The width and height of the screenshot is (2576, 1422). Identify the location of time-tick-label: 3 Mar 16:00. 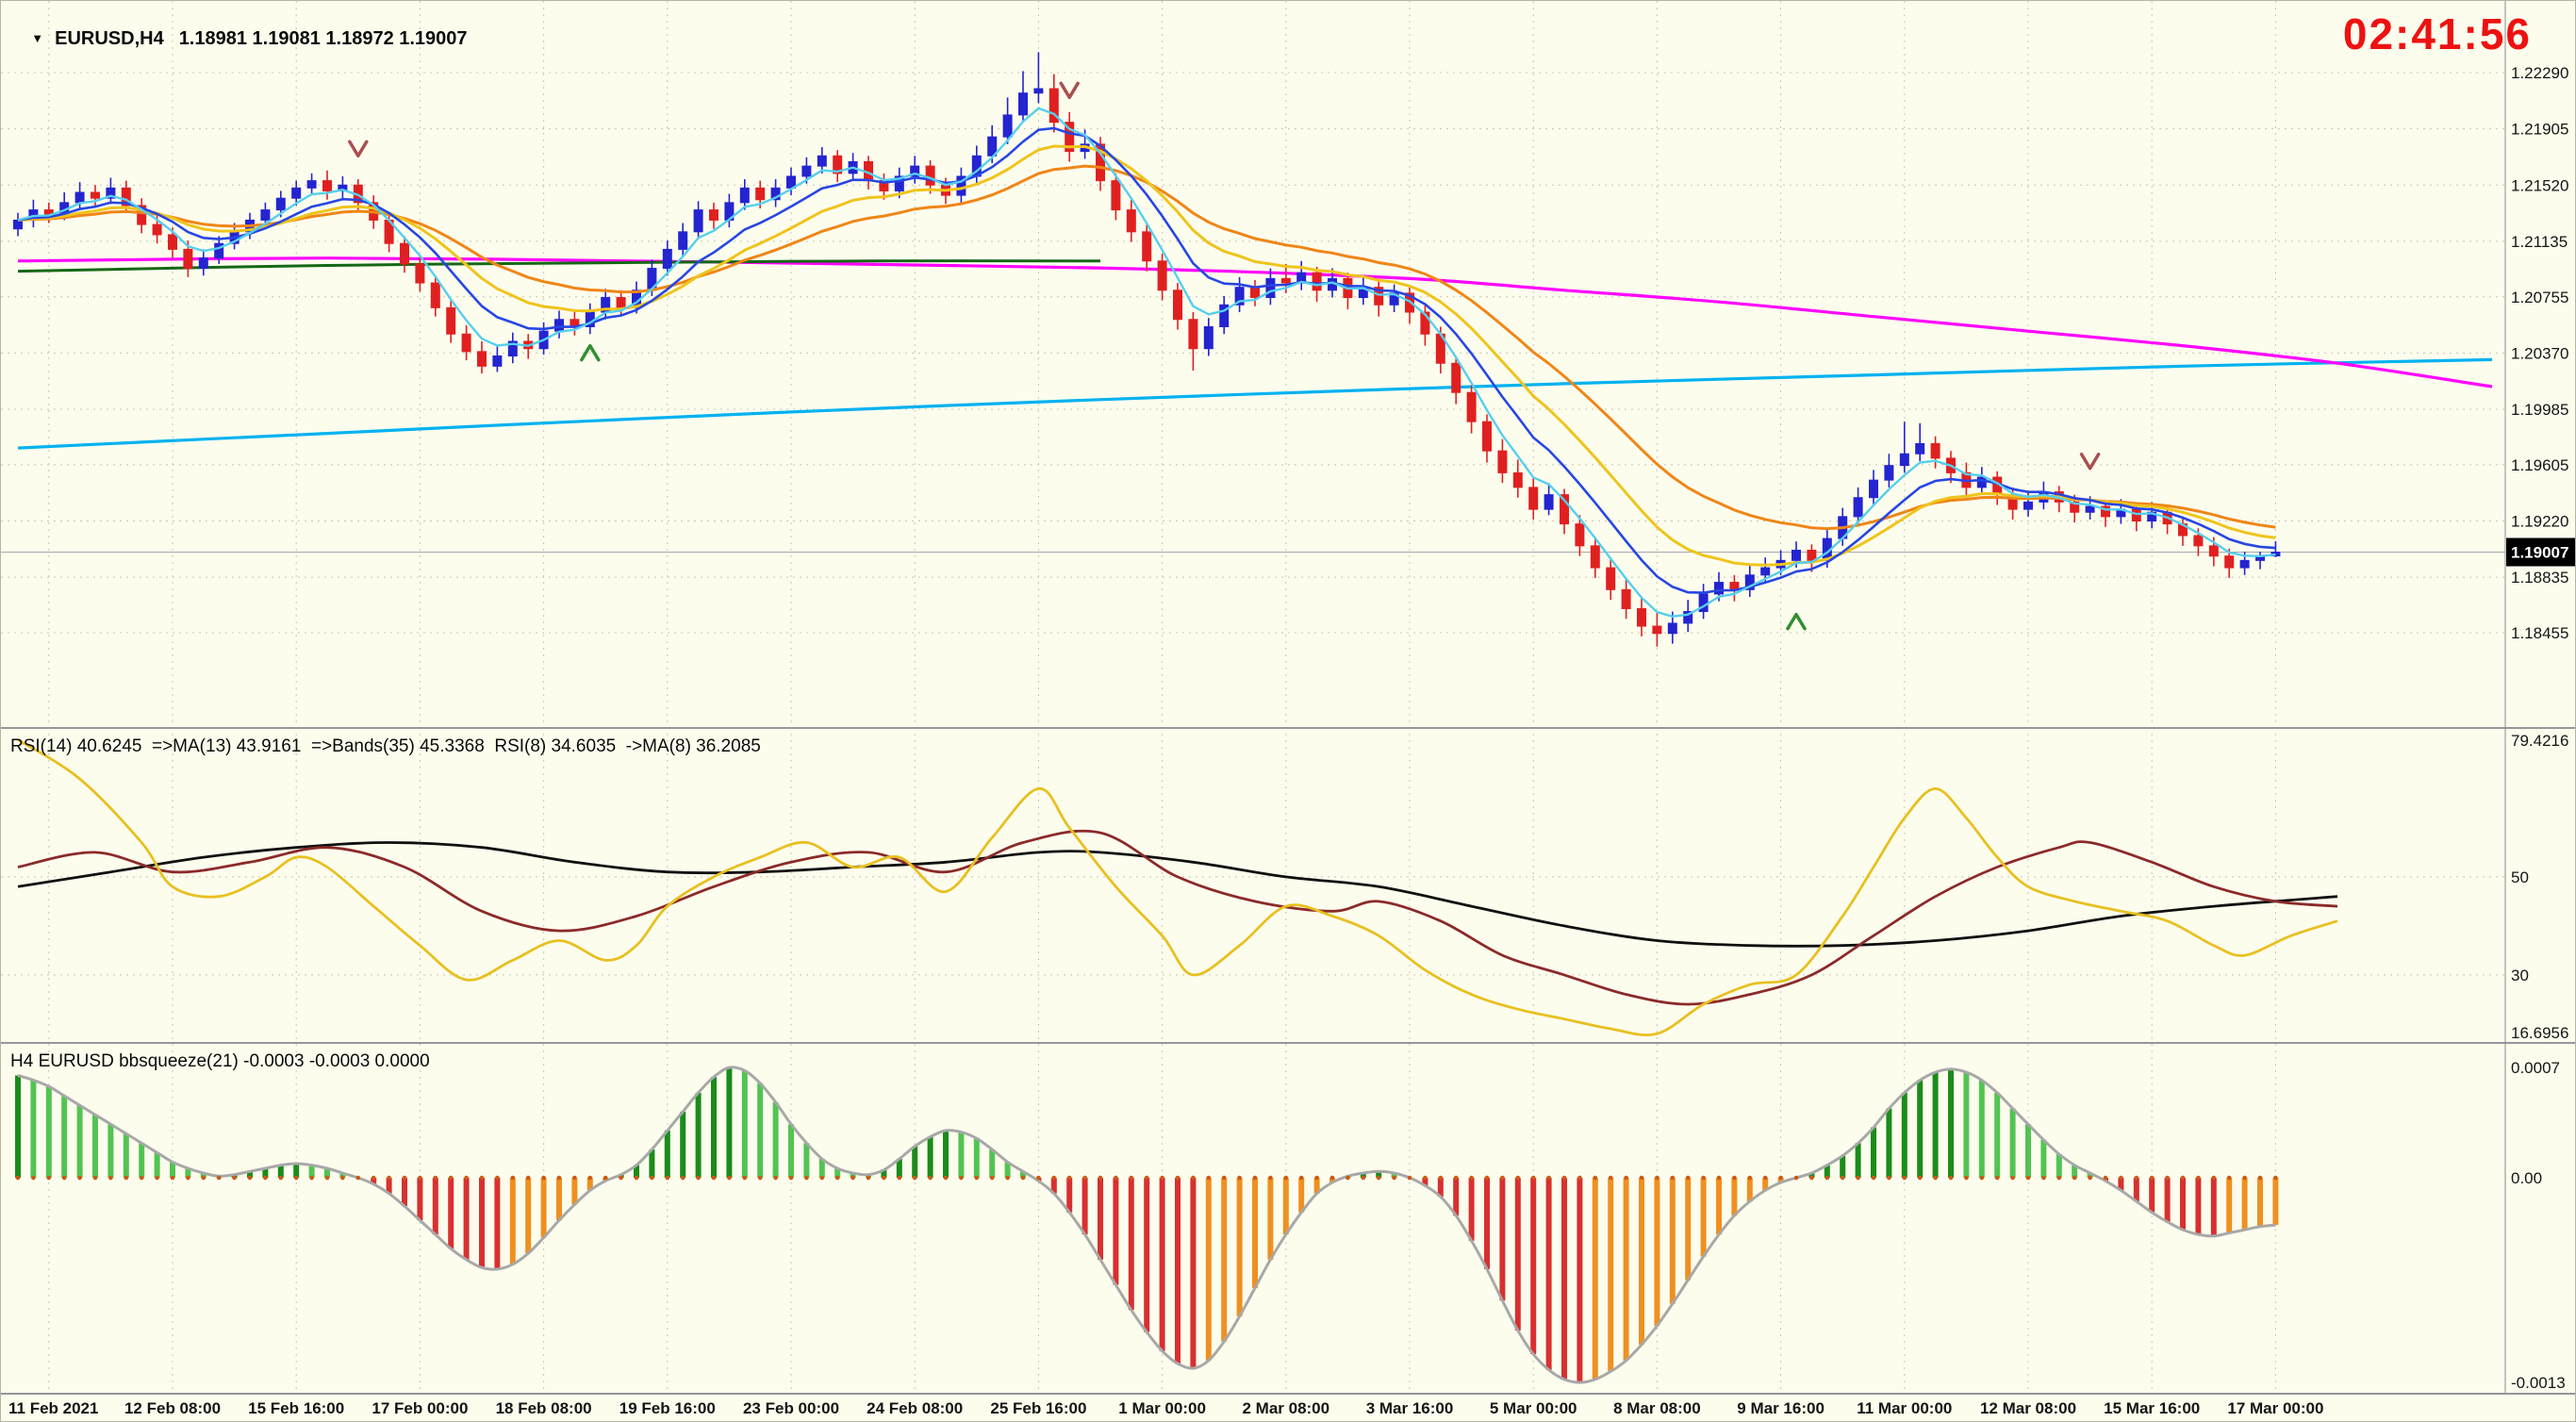
(1410, 1408).